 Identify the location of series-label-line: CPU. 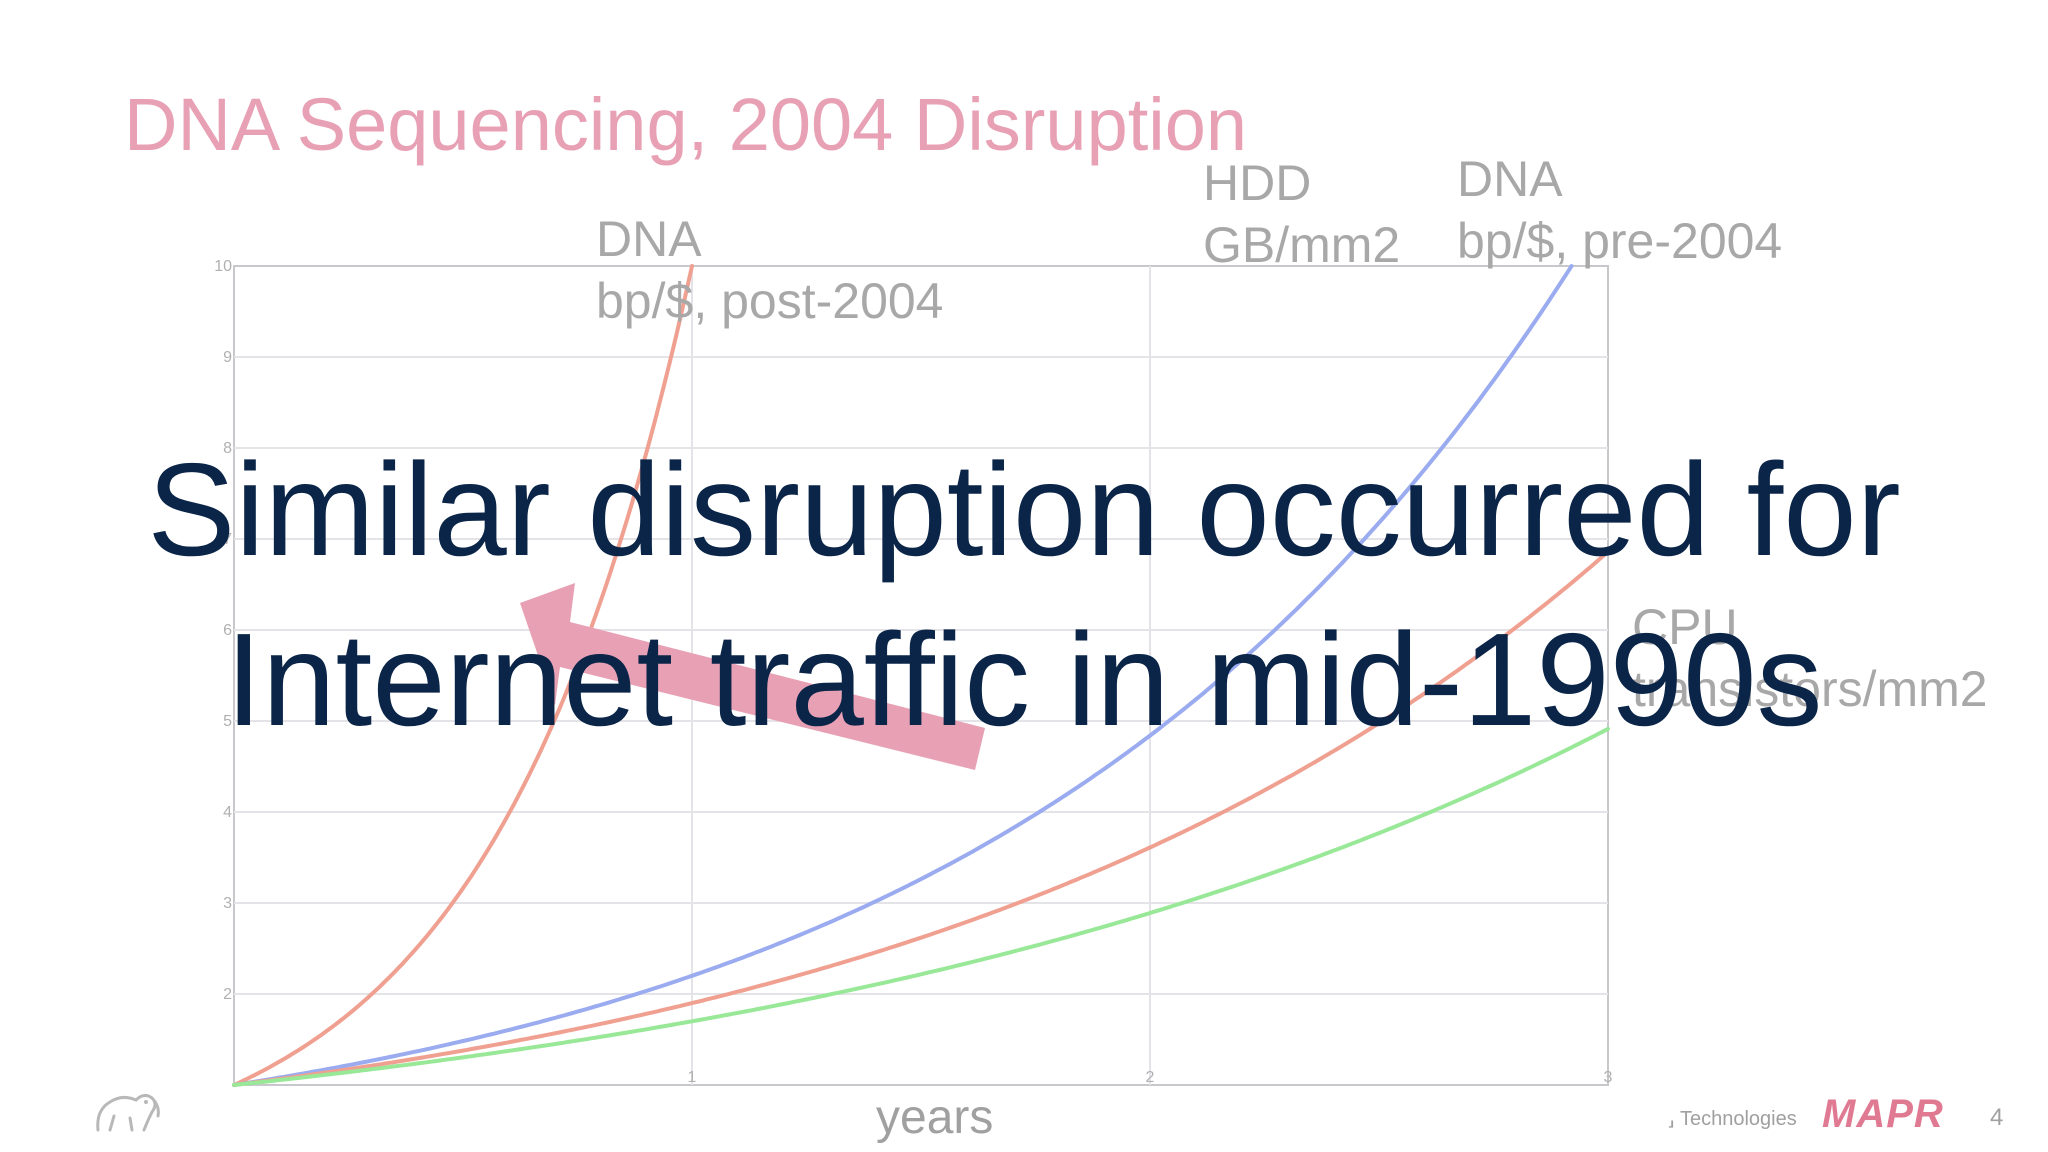
(1685, 627).